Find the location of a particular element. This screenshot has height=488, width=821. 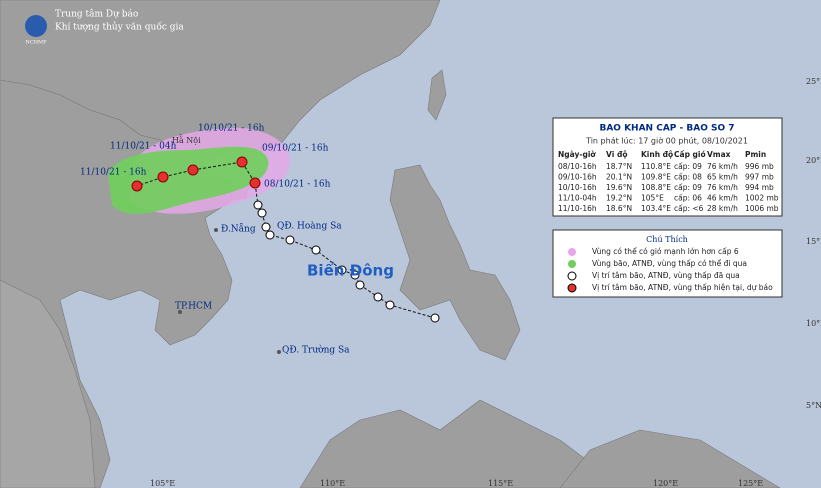

storm-track is located at coordinates (286, 240).